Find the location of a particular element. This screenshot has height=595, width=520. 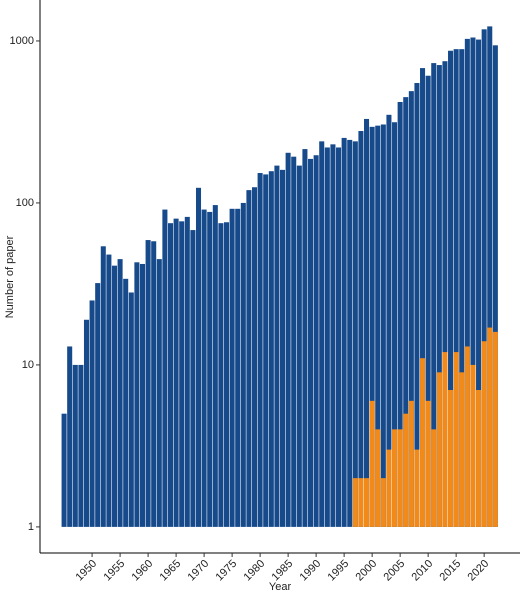

x-tick-label: 1965 is located at coordinates (170, 571).